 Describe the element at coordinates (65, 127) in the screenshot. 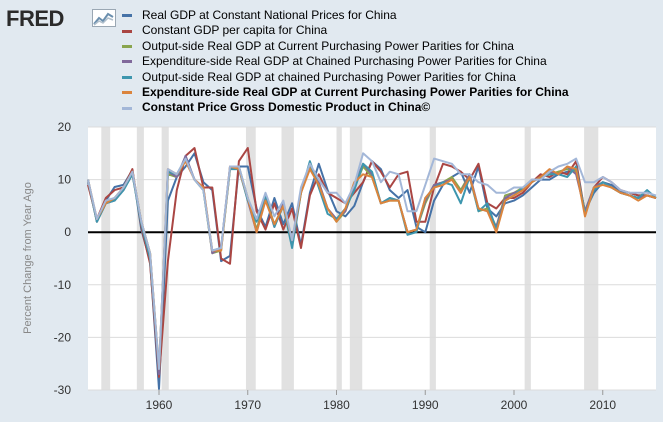

I see `y-tick-label: 20` at that location.